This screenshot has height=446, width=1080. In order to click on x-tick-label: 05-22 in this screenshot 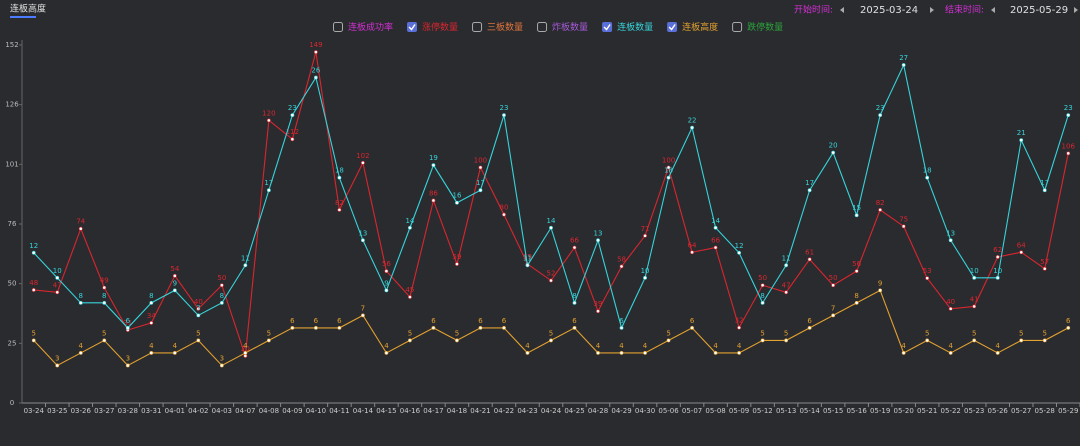, I will do `click(951, 411)`.